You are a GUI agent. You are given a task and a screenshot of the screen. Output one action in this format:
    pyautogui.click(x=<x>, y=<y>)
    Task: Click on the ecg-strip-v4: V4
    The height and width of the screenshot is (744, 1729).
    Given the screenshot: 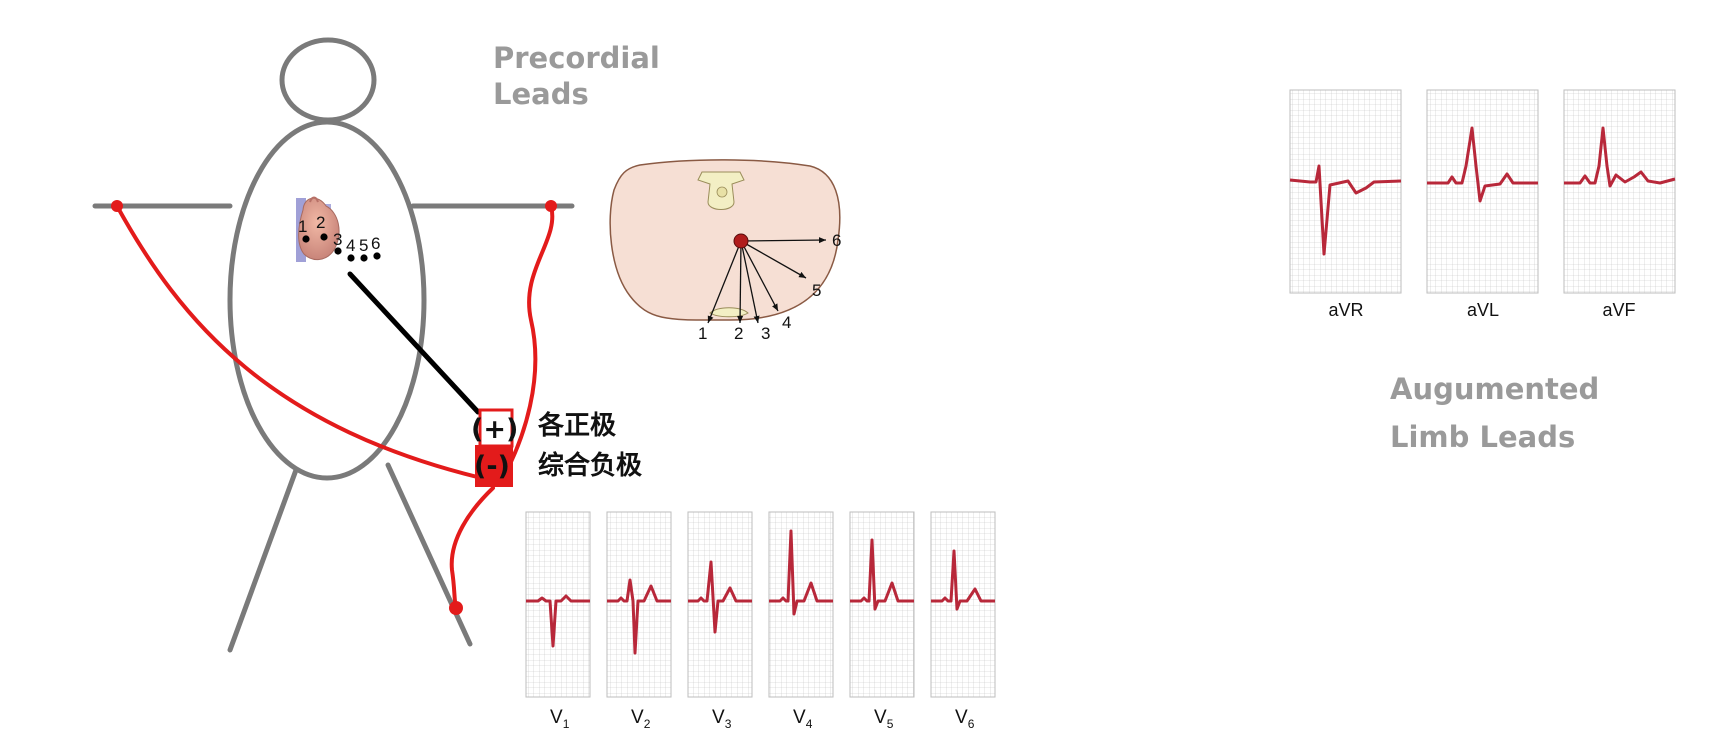 What is the action you would take?
    pyautogui.click(x=801, y=621)
    